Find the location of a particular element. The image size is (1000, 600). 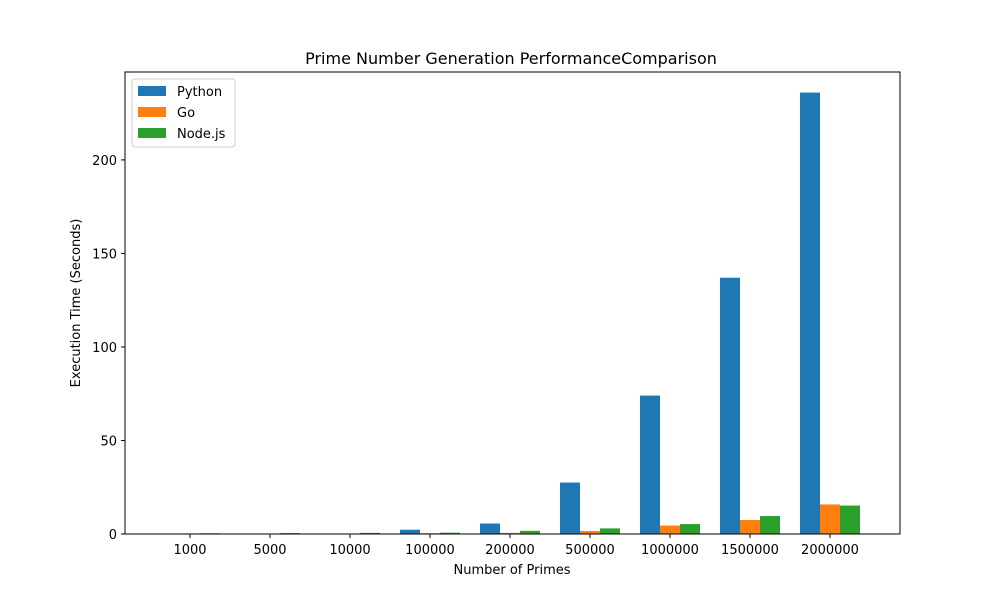

x-tick-label-5000: 5000 is located at coordinates (269, 550).